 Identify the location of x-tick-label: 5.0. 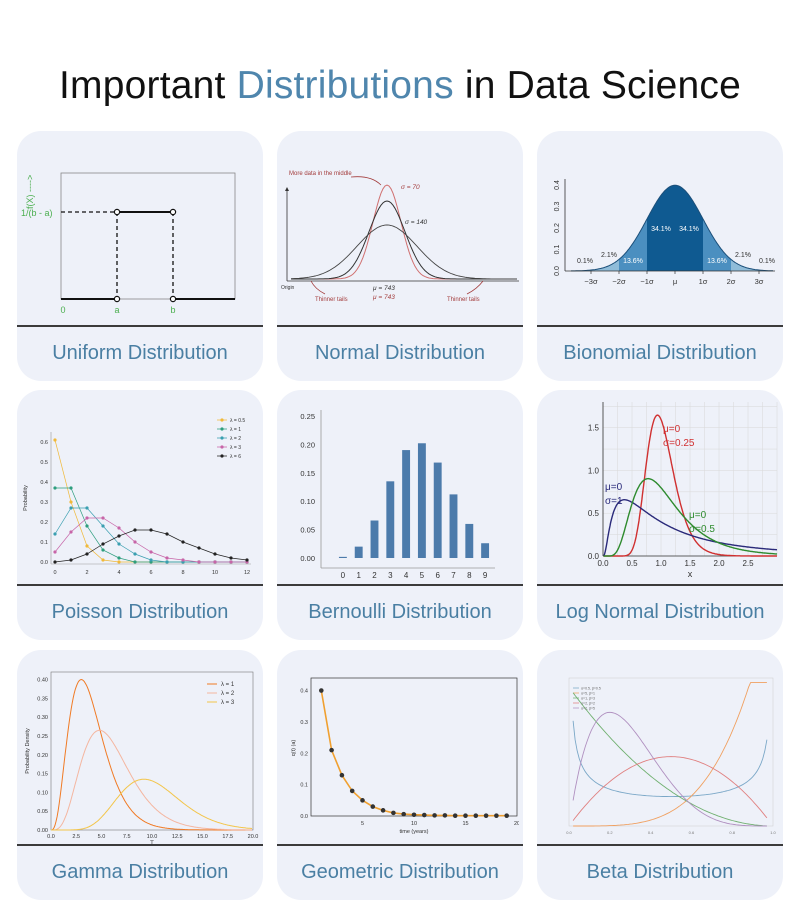
(102, 837).